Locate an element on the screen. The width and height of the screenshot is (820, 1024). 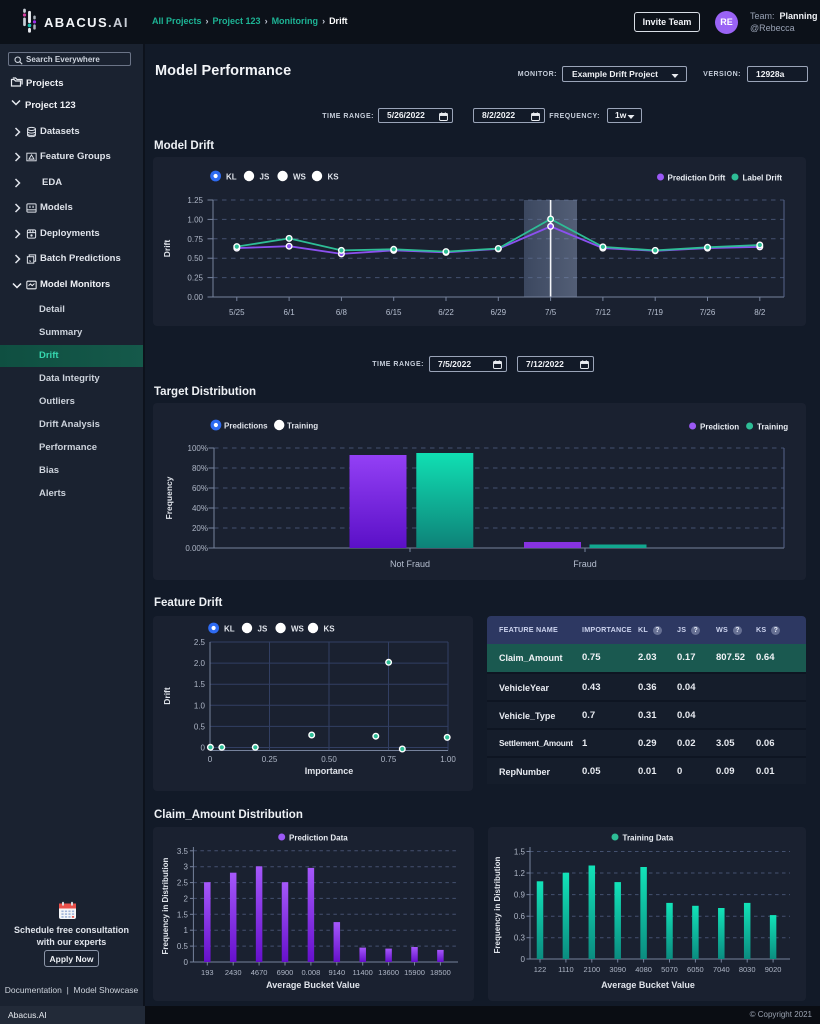
svg-text: Prediction Drift is located at coordinates (697, 178).